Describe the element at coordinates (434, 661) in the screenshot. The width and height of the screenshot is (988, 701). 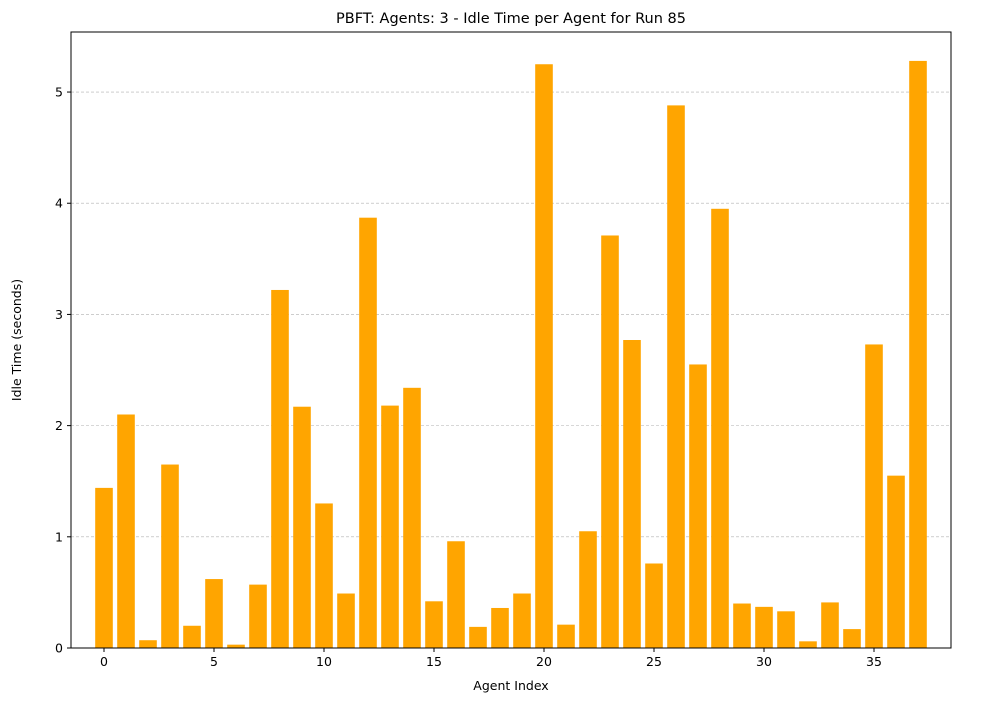
I see `x-tick-label: 15` at that location.